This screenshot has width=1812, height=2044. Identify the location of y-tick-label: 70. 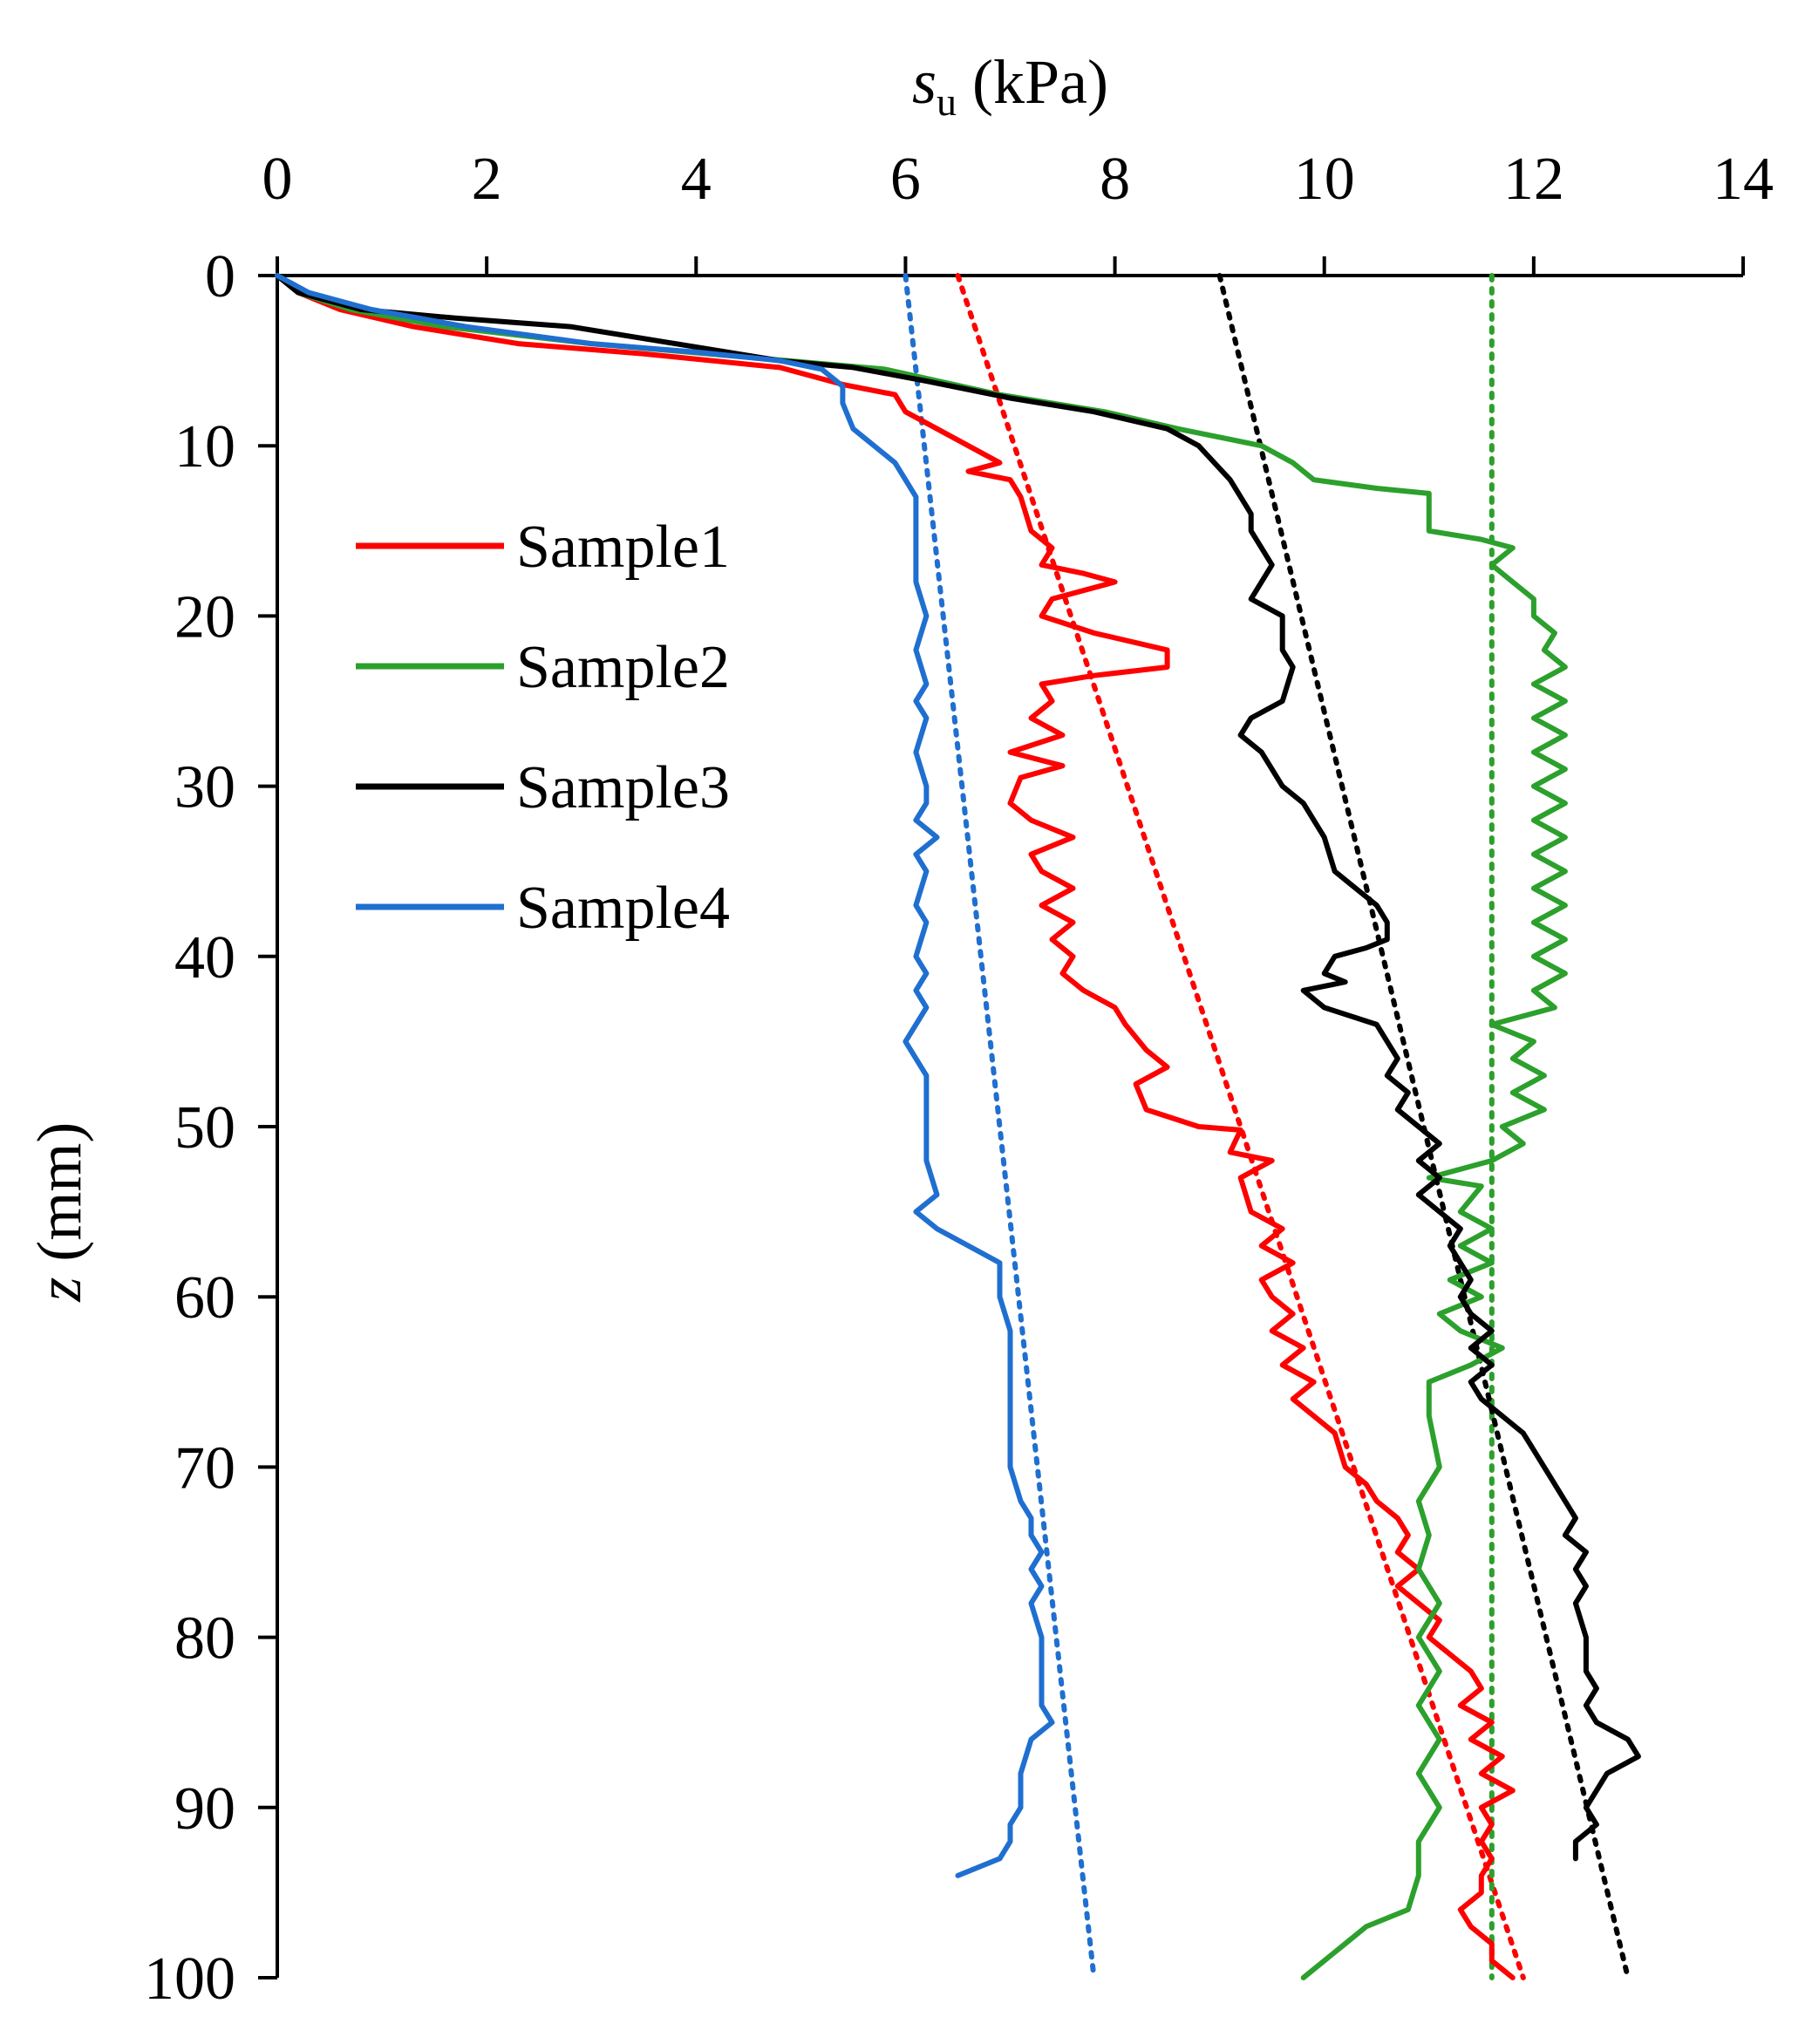
(204, 1468).